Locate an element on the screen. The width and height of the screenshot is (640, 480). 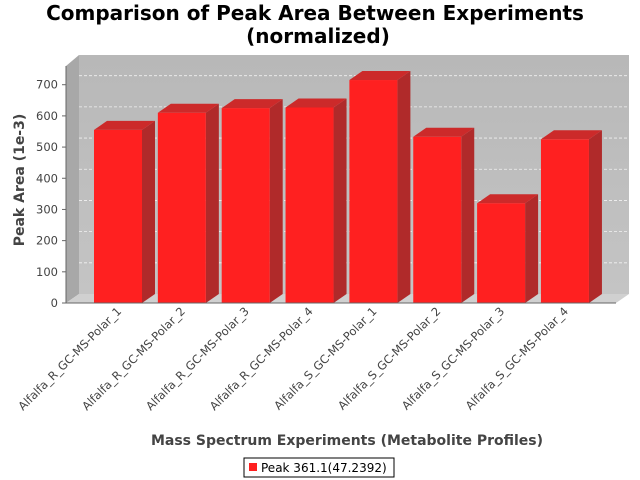
y-tick-label: 600 is located at coordinates (47, 116).